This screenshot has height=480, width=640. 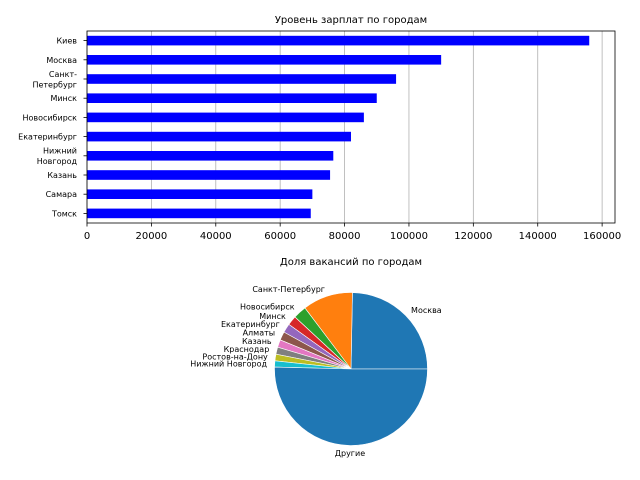 What do you see at coordinates (61, 60) in the screenshot?
I see `y-tick-label: Москва` at bounding box center [61, 60].